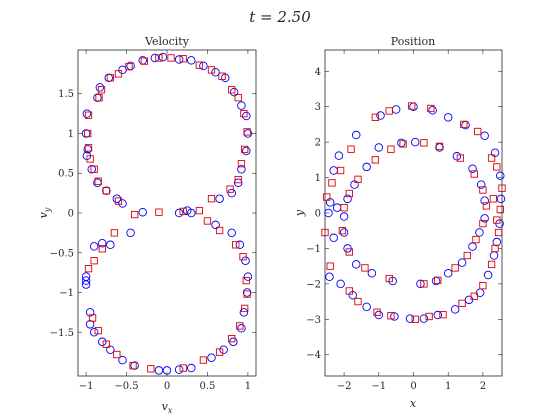 This screenshot has height=420, width=560. What do you see at coordinates (413, 403) in the screenshot?
I see `position-xlabel-base: x` at bounding box center [413, 403].